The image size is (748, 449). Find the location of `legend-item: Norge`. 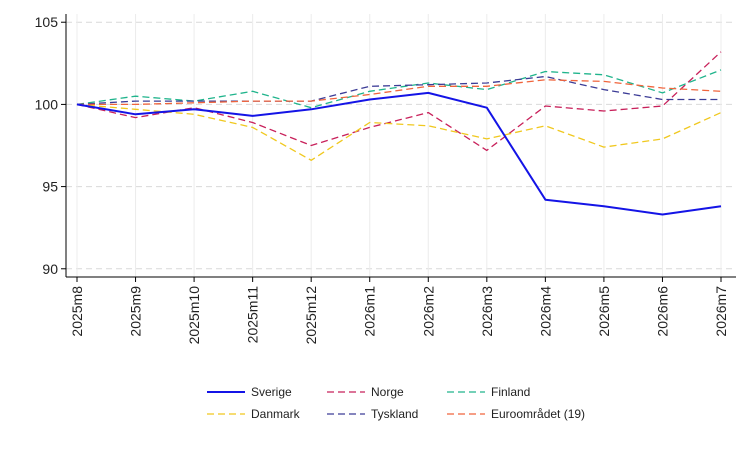

legend-item: Norge is located at coordinates (365, 392).